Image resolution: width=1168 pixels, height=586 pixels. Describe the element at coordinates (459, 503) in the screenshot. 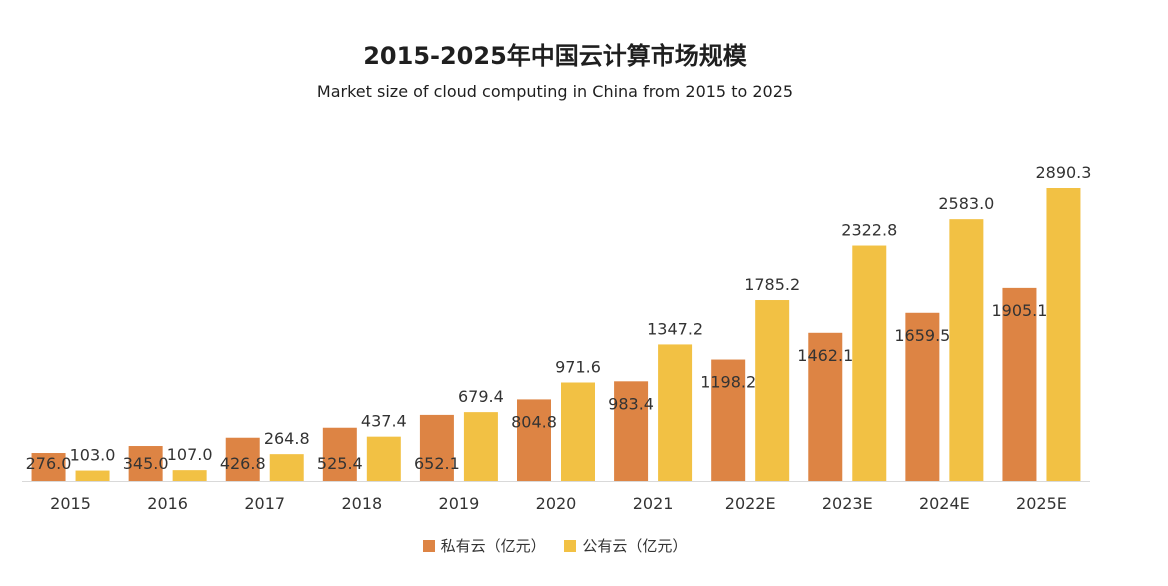

I see `x-tick-label-2019: 2019` at that location.